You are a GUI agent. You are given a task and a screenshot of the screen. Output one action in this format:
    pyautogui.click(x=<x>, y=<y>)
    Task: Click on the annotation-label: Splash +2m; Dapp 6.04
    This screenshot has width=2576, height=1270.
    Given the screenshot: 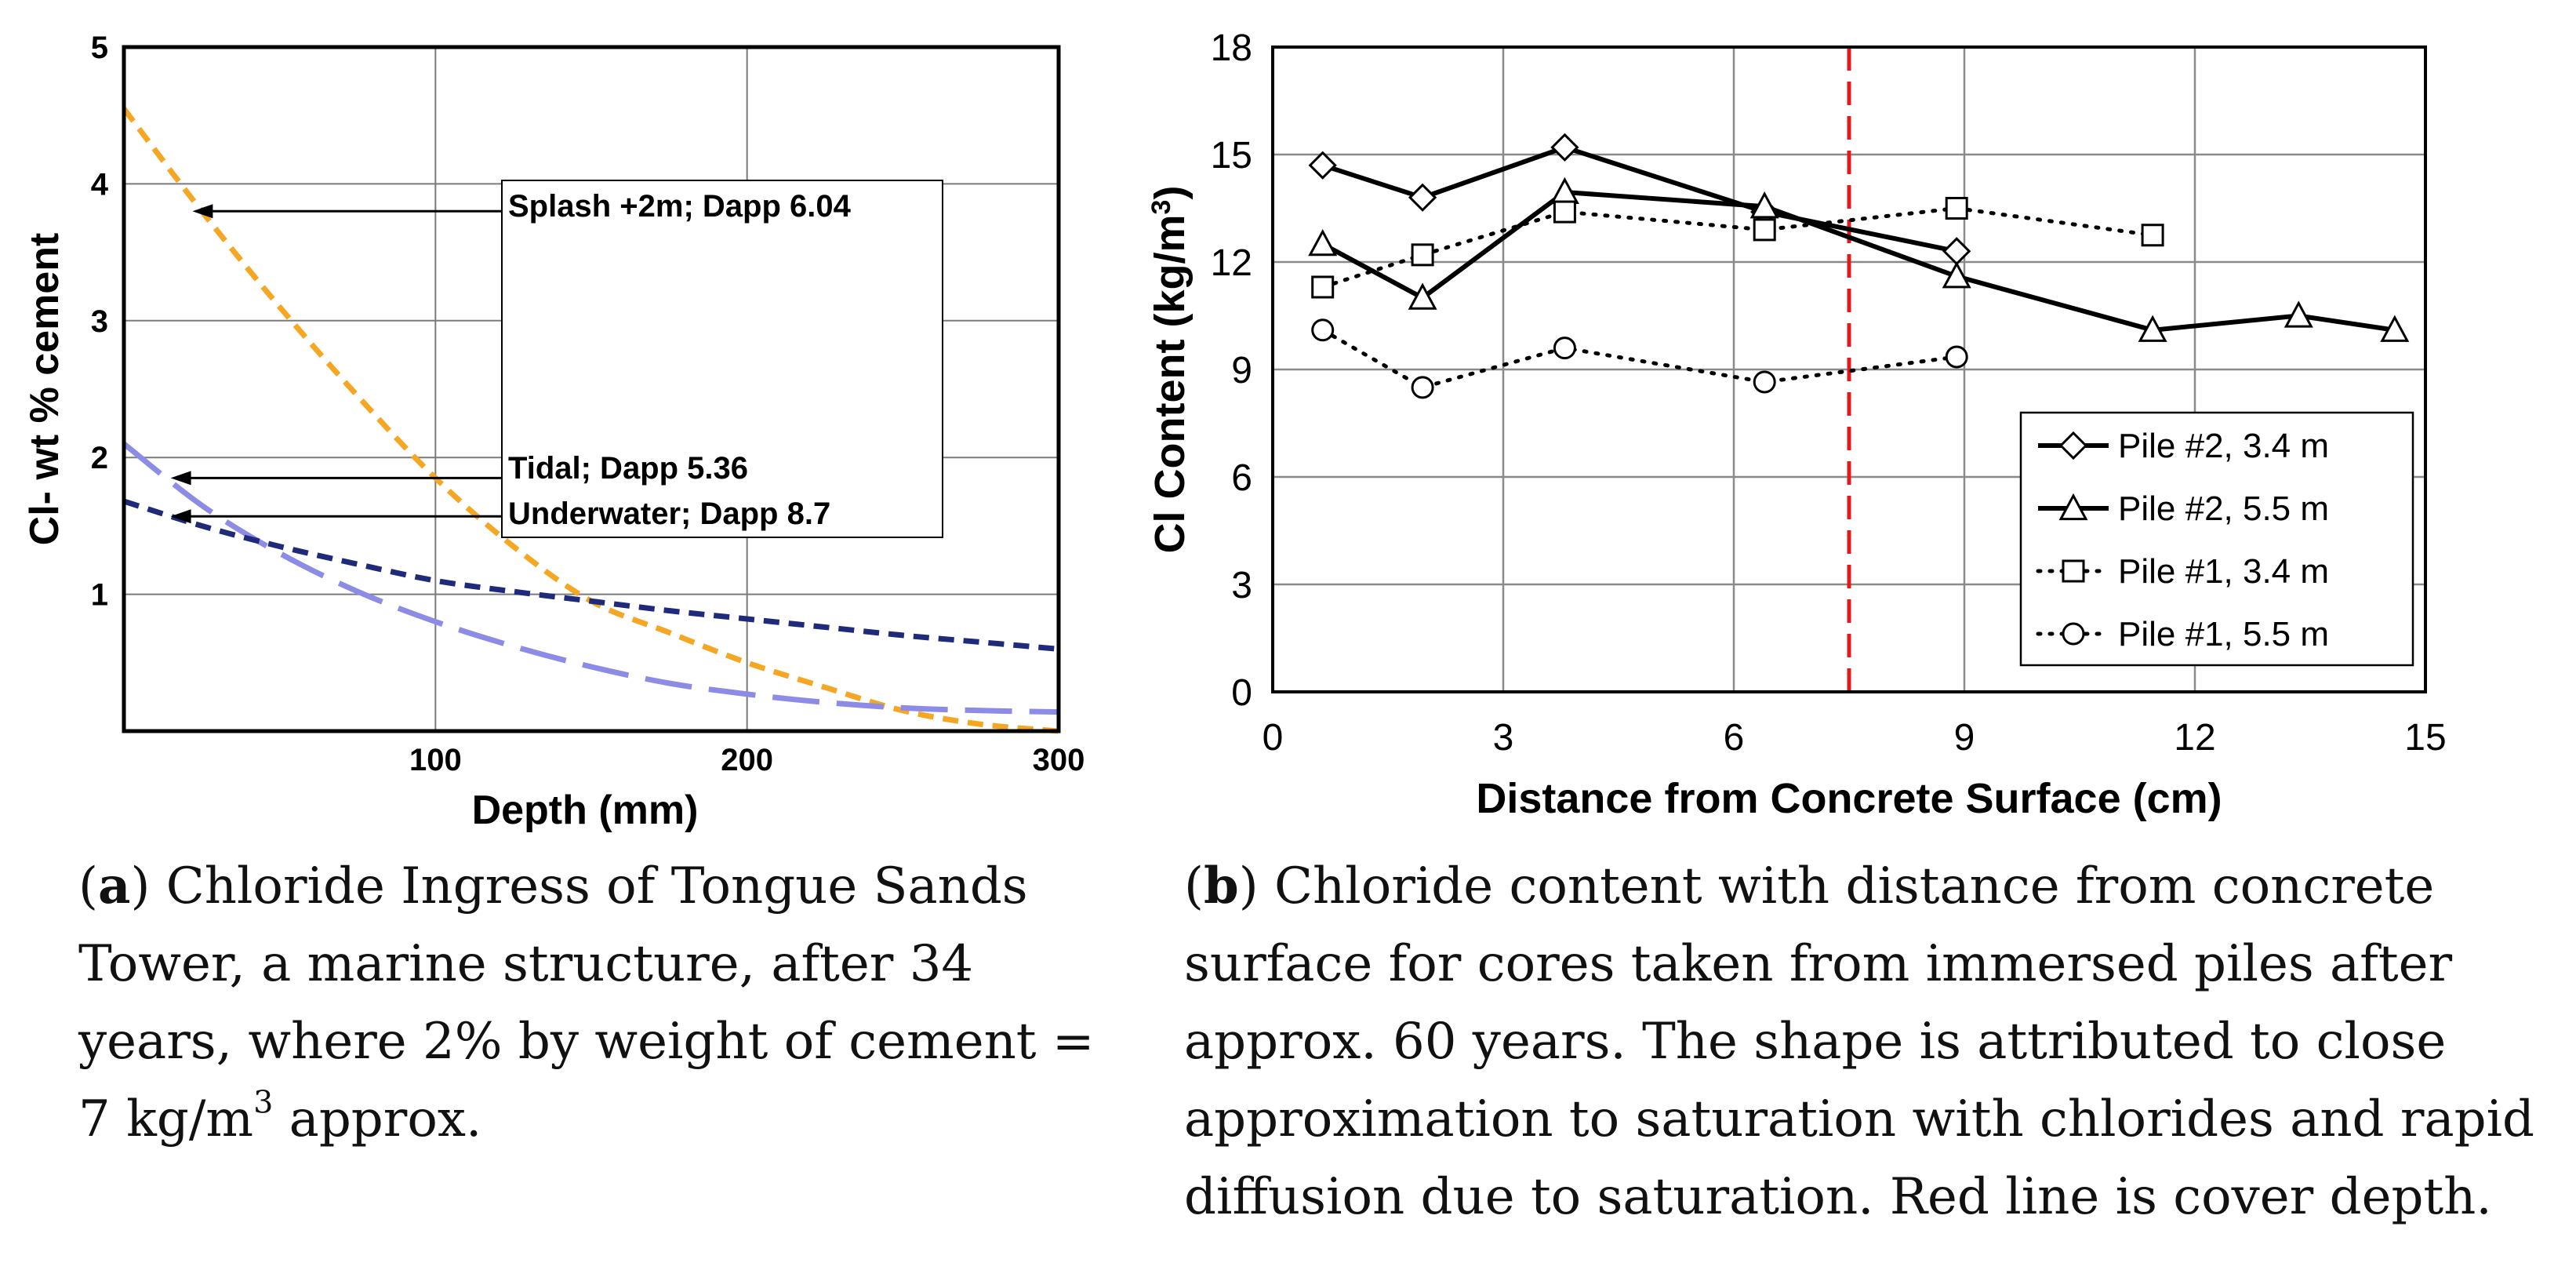 What is the action you would take?
    pyautogui.click(x=680, y=207)
    